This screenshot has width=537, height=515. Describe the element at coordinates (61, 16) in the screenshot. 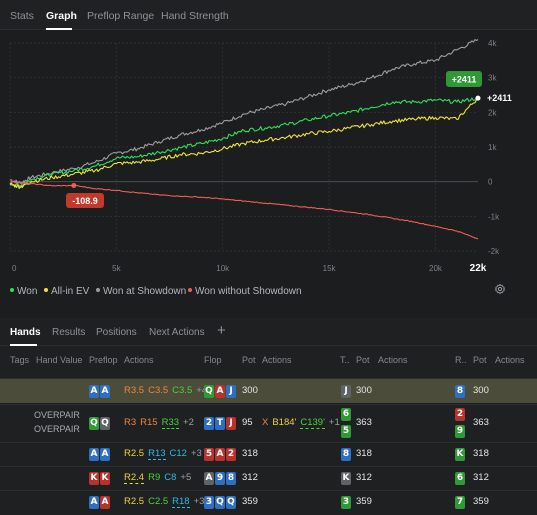

I see `tab-graph: Graph` at that location.